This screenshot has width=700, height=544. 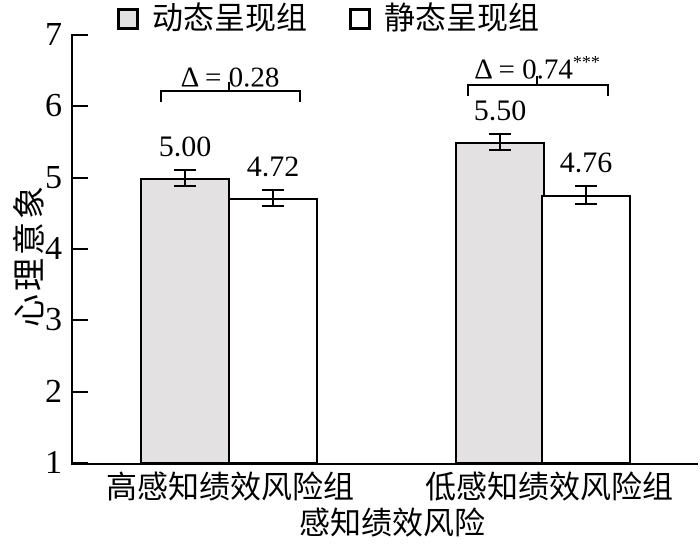 I want to click on difference-bracket-group2, so click(x=538, y=86).